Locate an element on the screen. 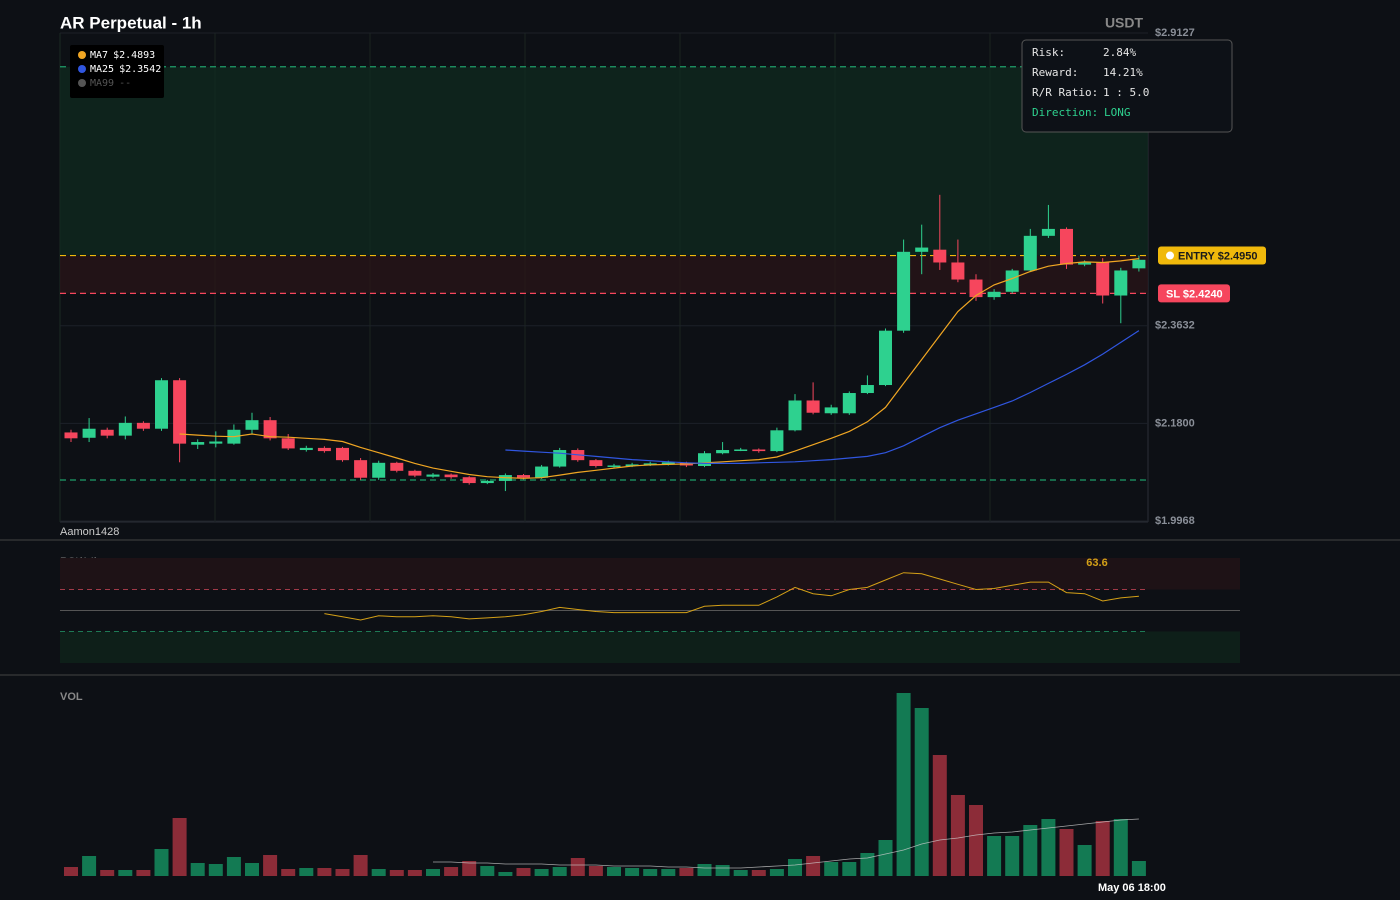 The image size is (1400, 900). ma-legend: MA7 $2.4893 MA25 $2.3542 MA99 -- is located at coordinates (117, 71).